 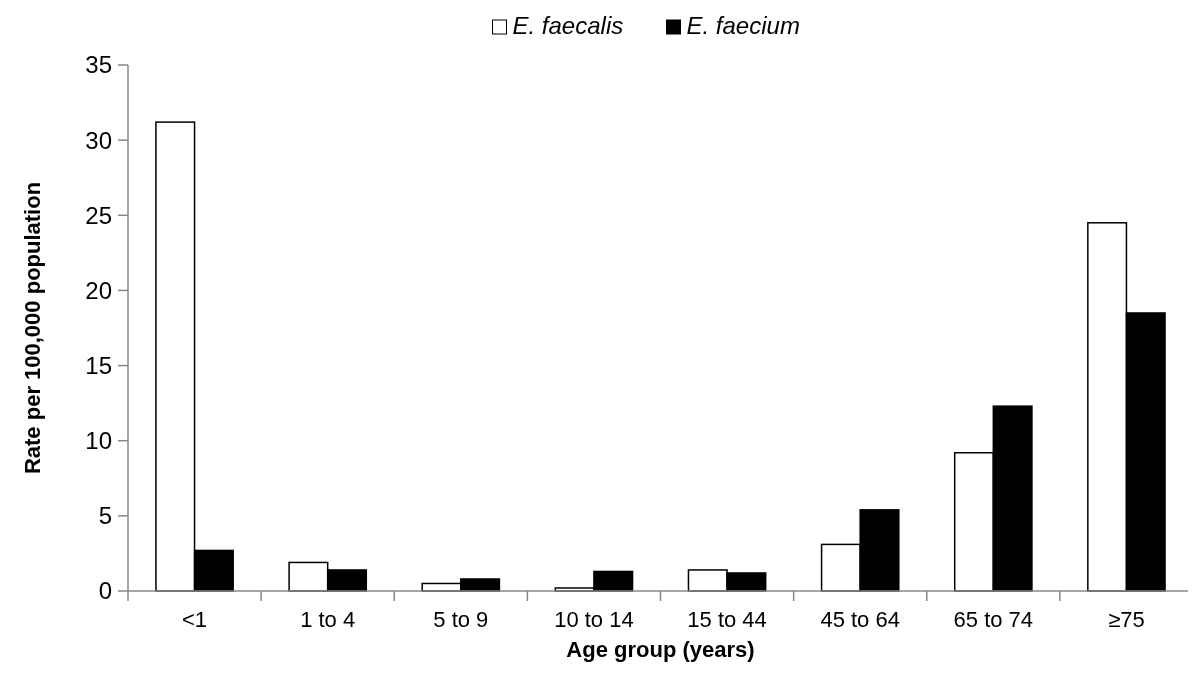 I want to click on x-tick-label: 1 to 4, so click(x=328, y=619).